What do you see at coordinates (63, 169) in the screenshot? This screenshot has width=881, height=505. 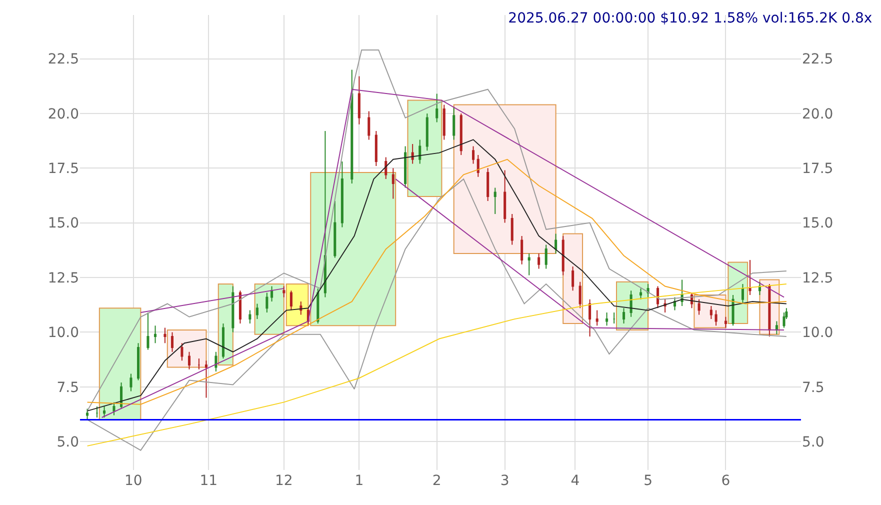 I see `y-tick-label: 17.5` at bounding box center [63, 169].